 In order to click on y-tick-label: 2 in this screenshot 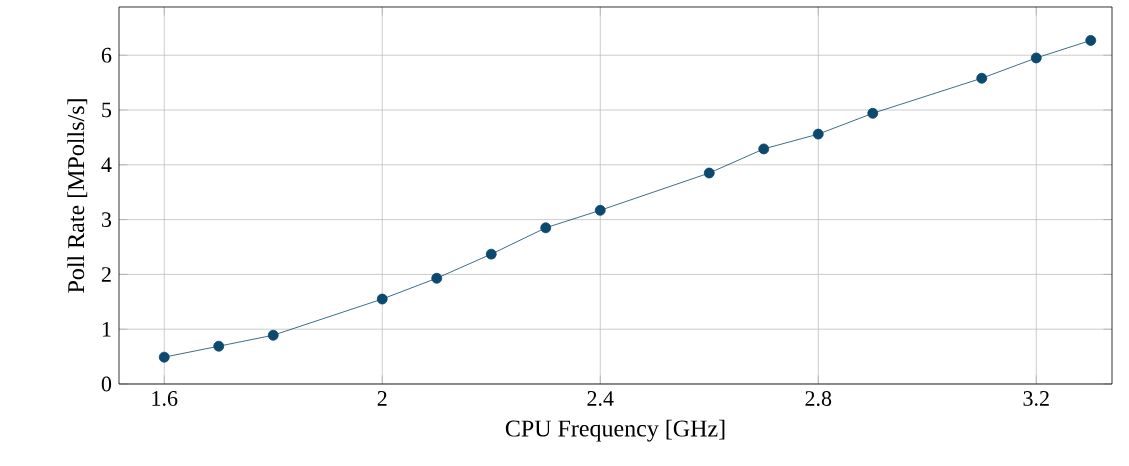, I will do `click(106, 274)`.